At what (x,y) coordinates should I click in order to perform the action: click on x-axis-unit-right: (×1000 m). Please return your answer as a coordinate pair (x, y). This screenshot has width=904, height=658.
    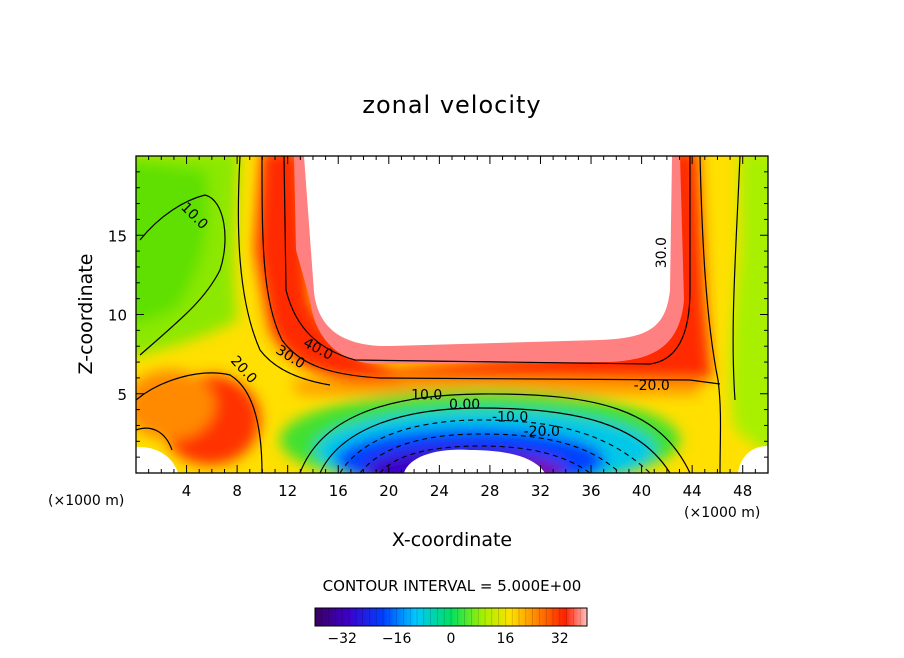
    Looking at the image, I should click on (722, 513).